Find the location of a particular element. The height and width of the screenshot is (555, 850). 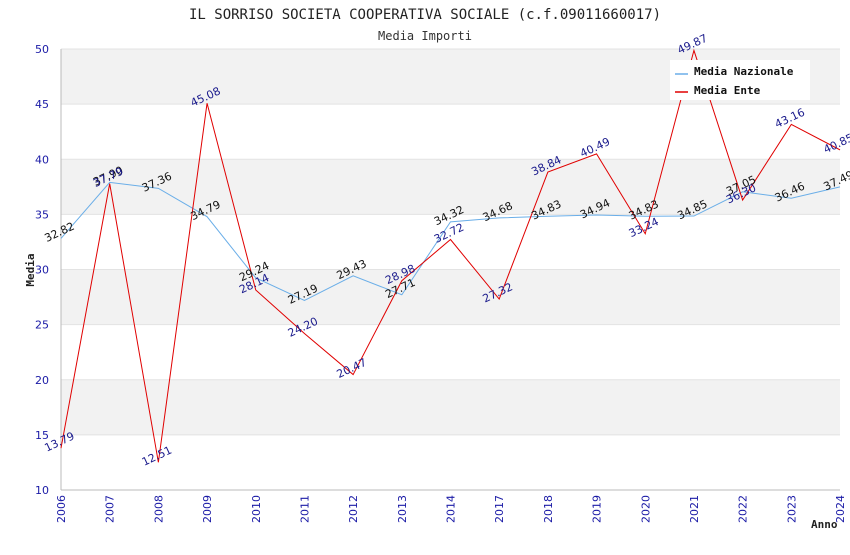

x-tick-label: 2017 is located at coordinates (499, 509).